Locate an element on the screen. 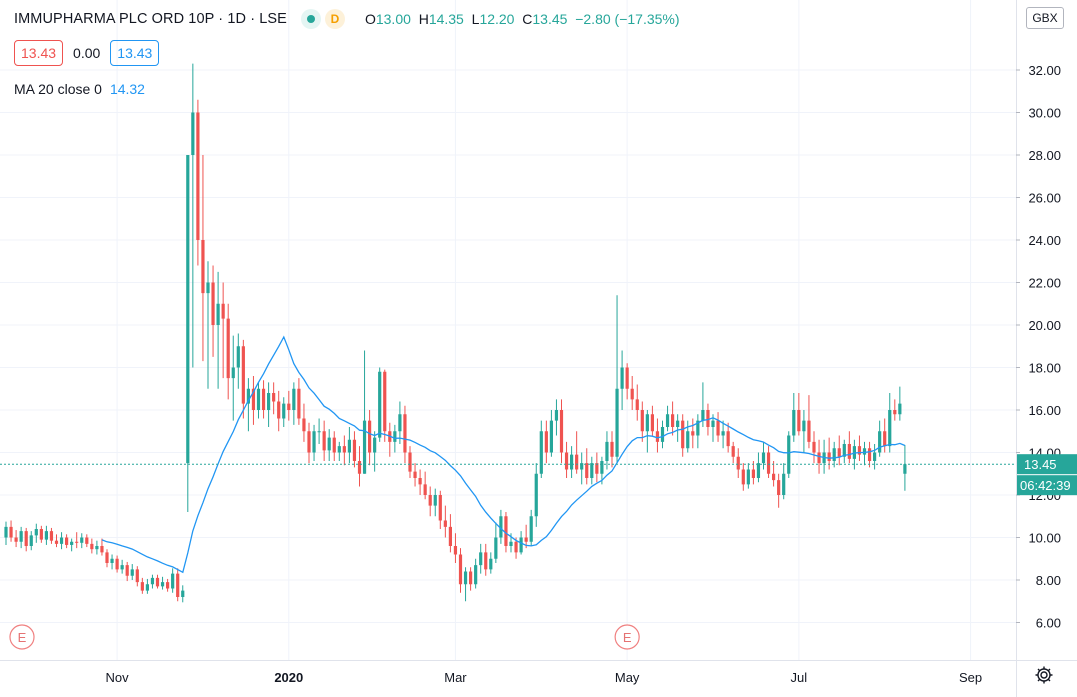 The image size is (1077, 697). symbol-title: IMMUPHARMA PLC ORD 10P · 1D · LSE is located at coordinates (150, 19).